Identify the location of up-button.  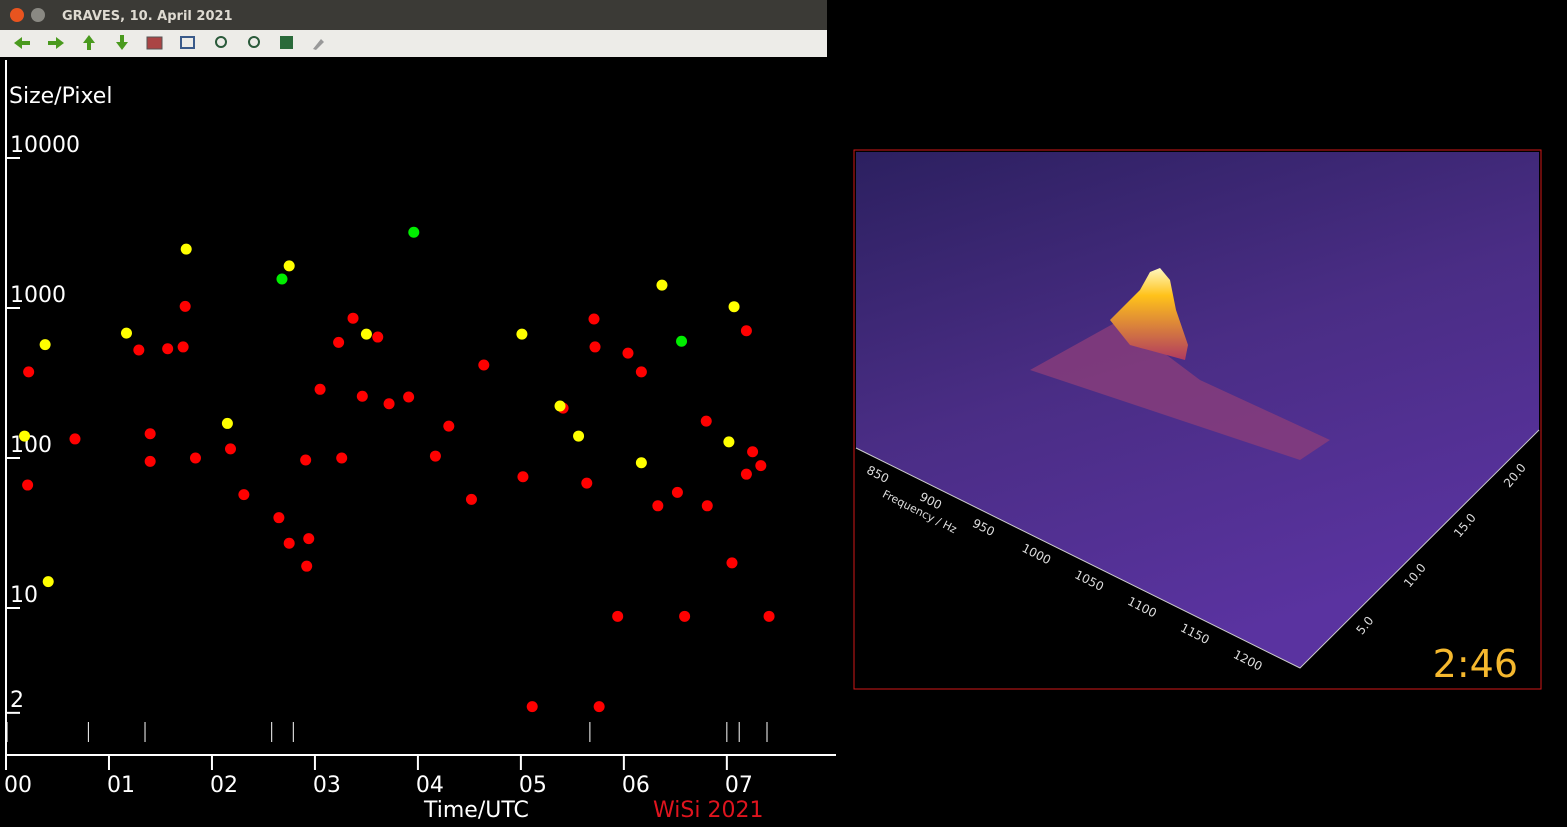
(89, 42).